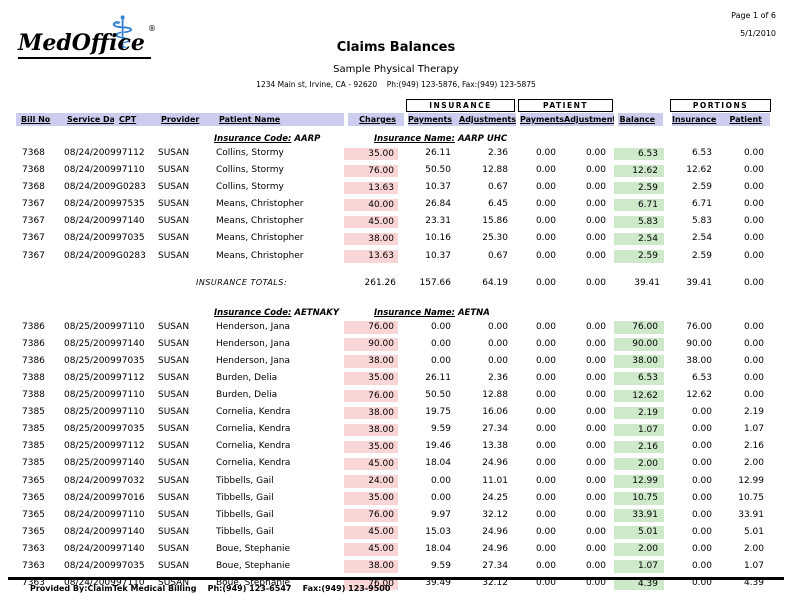 Image resolution: width=792 pixels, height=612 pixels. I want to click on charges-highlight: 40.00, so click(371, 205).